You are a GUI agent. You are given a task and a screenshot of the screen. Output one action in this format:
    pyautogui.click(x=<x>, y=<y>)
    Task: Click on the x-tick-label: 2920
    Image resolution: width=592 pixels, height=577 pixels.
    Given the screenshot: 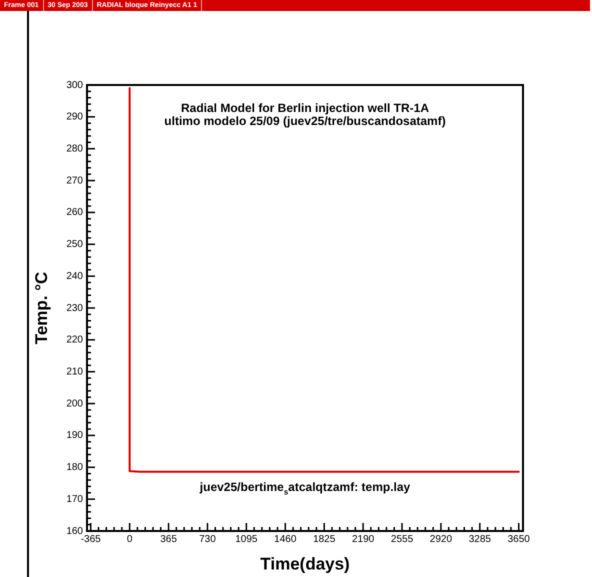 What is the action you would take?
    pyautogui.click(x=441, y=539)
    